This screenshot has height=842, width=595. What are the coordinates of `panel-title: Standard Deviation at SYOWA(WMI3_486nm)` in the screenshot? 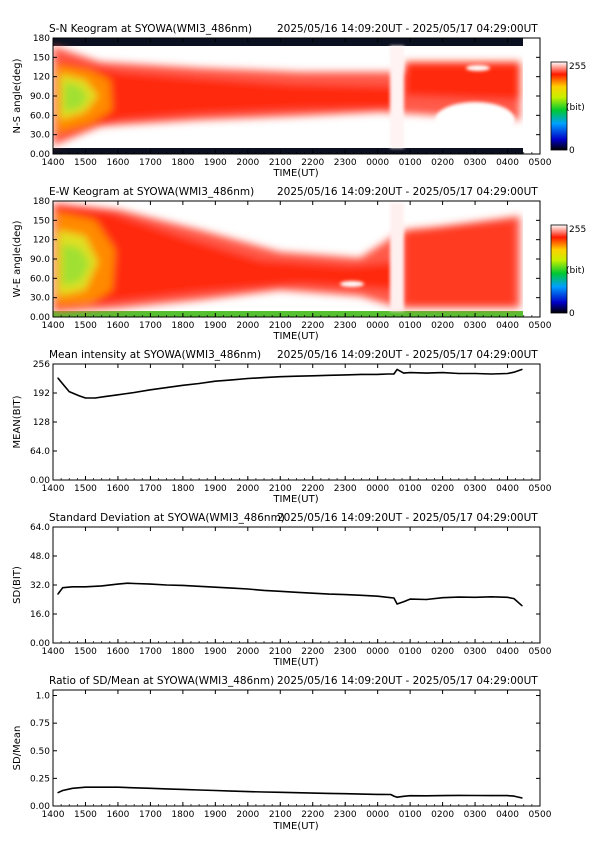 It's located at (167, 518).